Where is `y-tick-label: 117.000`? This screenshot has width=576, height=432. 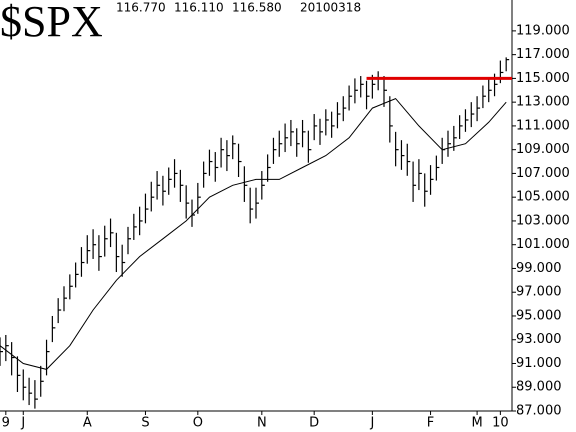 y-tick-label: 117.000 is located at coordinates (543, 54).